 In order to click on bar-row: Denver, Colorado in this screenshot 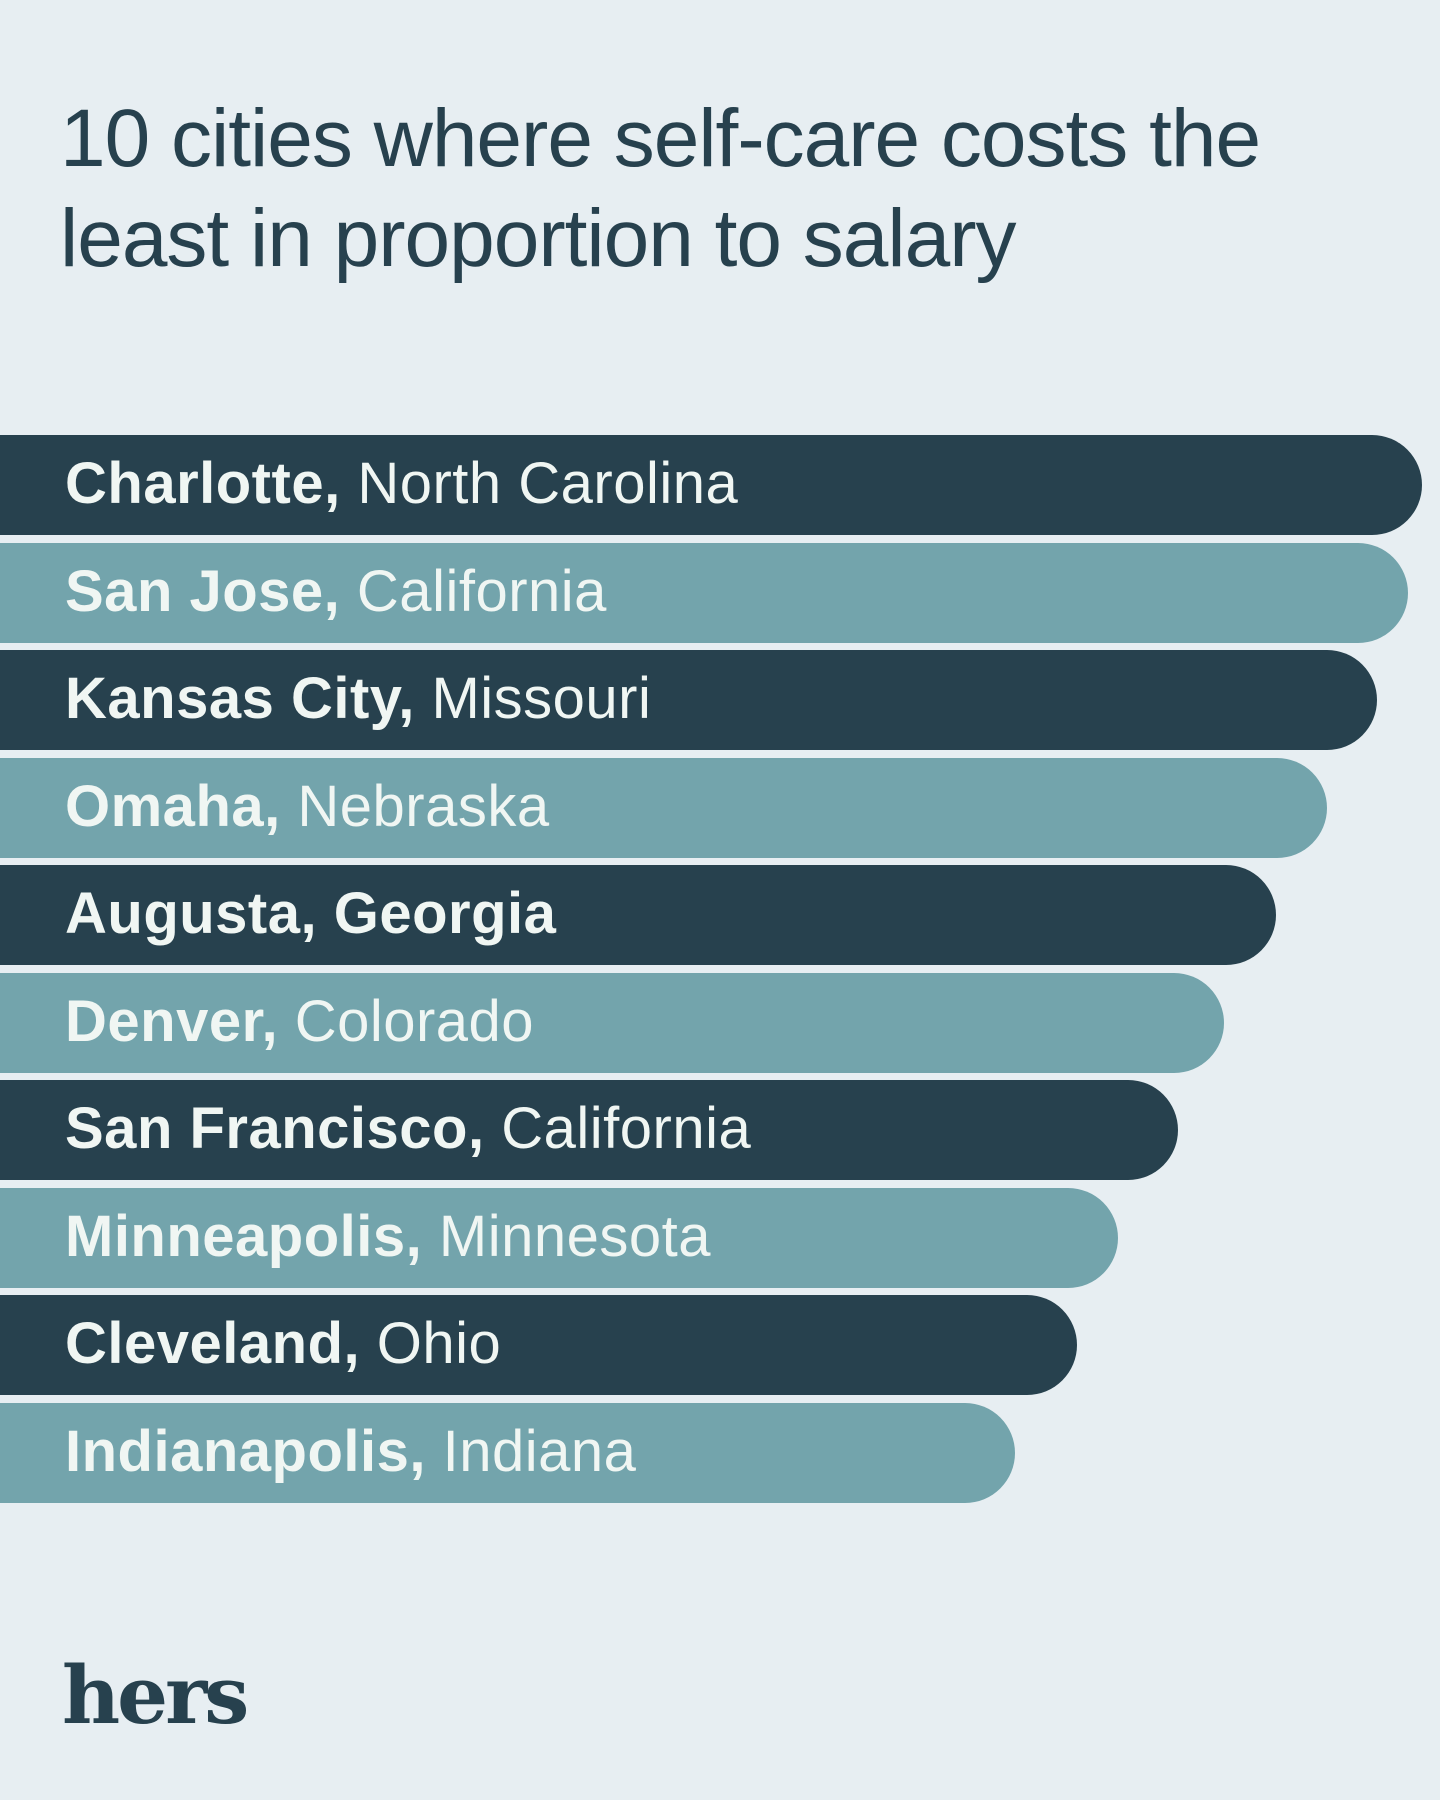, I will do `click(612, 1023)`.